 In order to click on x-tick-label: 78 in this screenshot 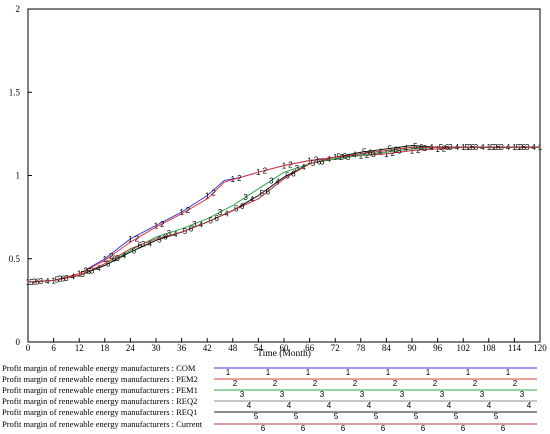, I will do `click(361, 348)`.